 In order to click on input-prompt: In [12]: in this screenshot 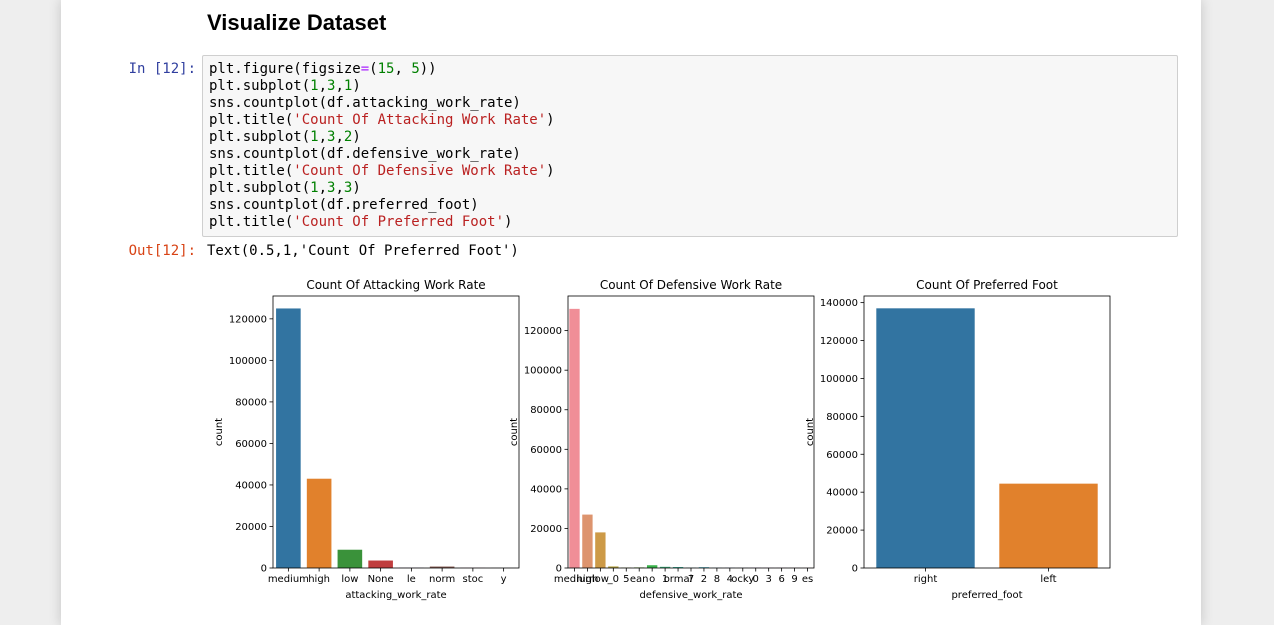, I will do `click(162, 69)`.